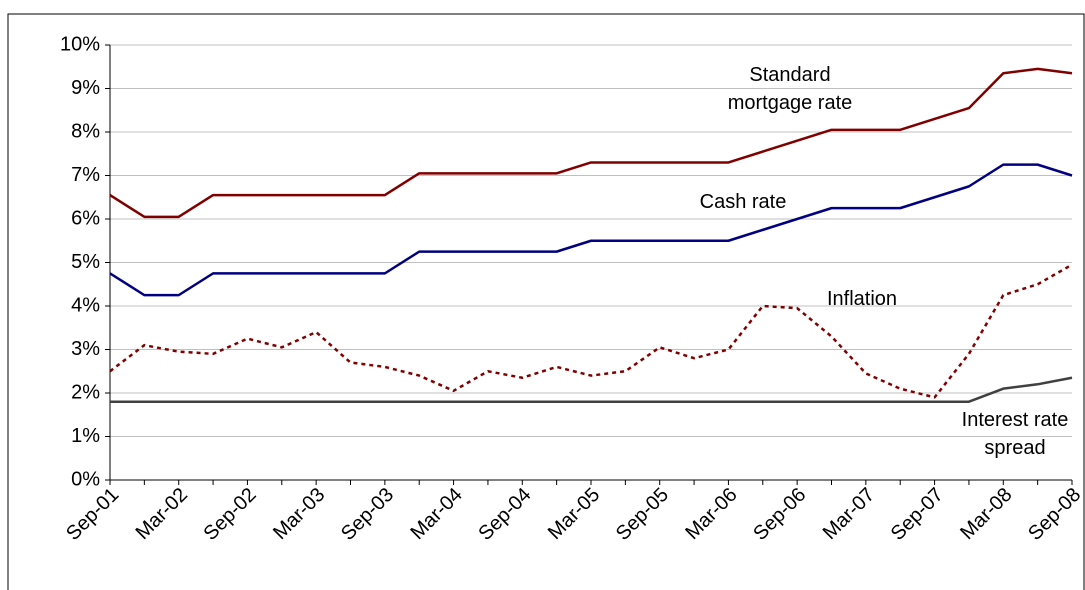 The width and height of the screenshot is (1085, 590). I want to click on x-tick-label: Sep-03, so click(367, 514).